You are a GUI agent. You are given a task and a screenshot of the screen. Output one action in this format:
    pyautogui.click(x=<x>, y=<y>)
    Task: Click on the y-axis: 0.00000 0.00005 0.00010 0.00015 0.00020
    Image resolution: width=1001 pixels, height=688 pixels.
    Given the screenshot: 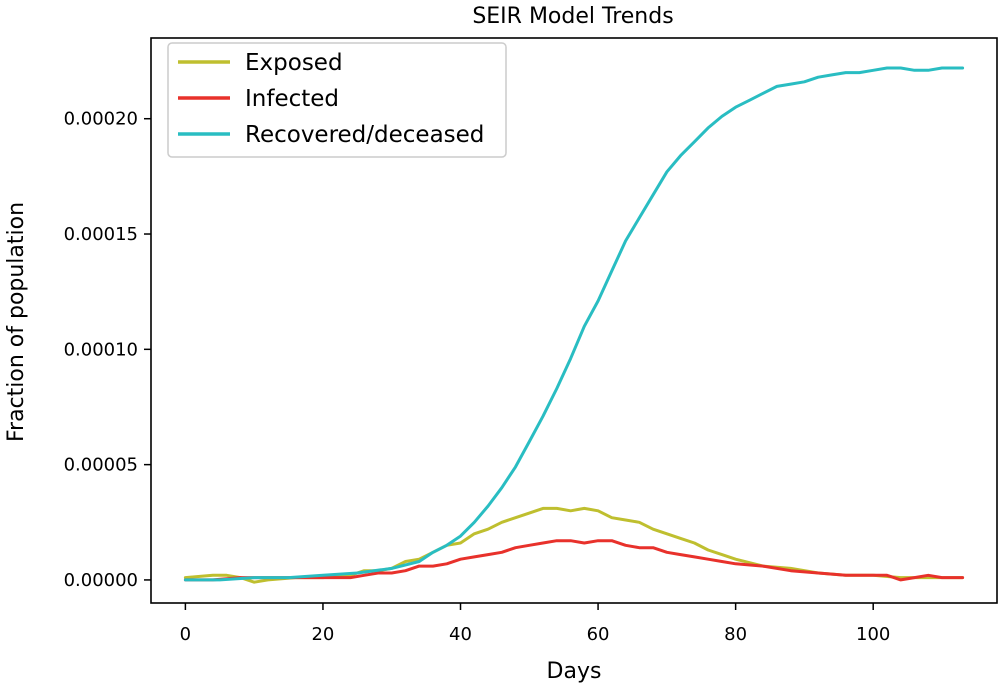 What is the action you would take?
    pyautogui.click(x=107, y=350)
    